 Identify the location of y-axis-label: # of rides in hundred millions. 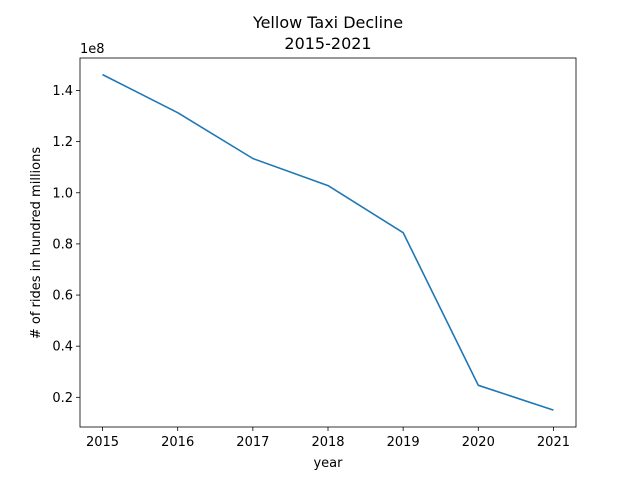
(36, 243).